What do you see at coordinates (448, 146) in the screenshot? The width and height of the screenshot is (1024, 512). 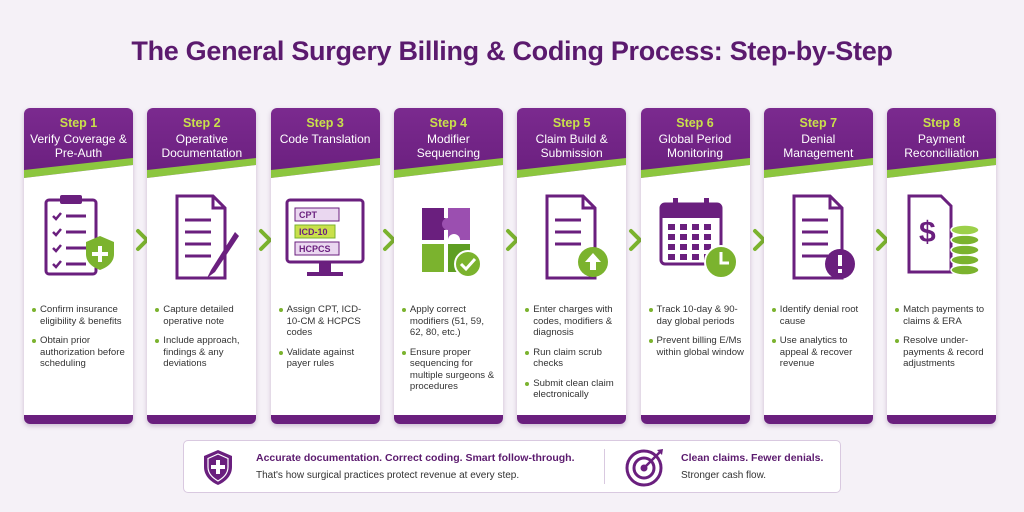 I see `step-title: Modifier Sequencing` at bounding box center [448, 146].